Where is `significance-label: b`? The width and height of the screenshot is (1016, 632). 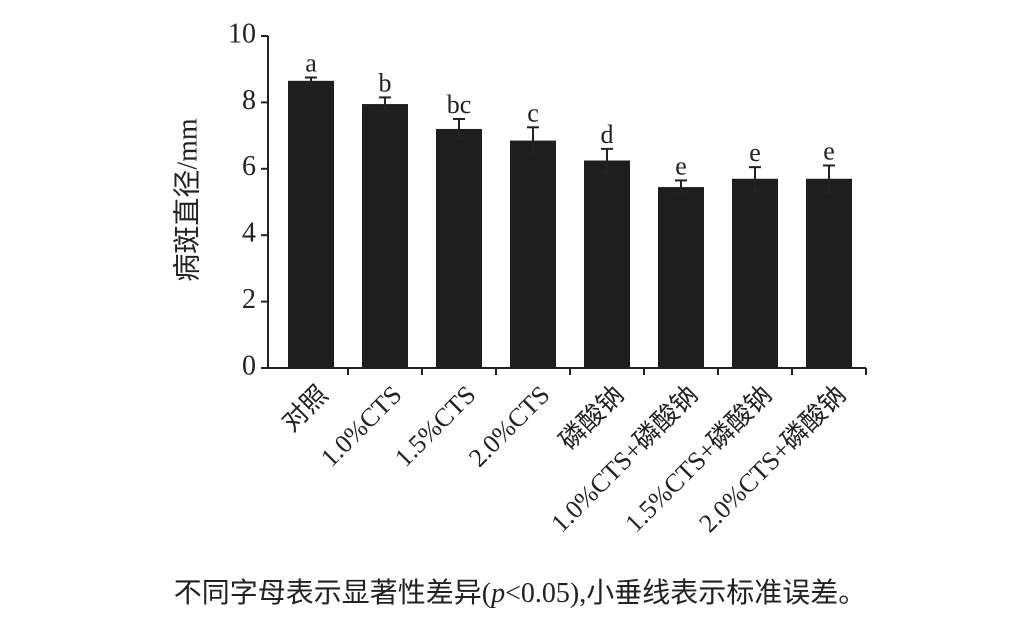 significance-label: b is located at coordinates (385, 82).